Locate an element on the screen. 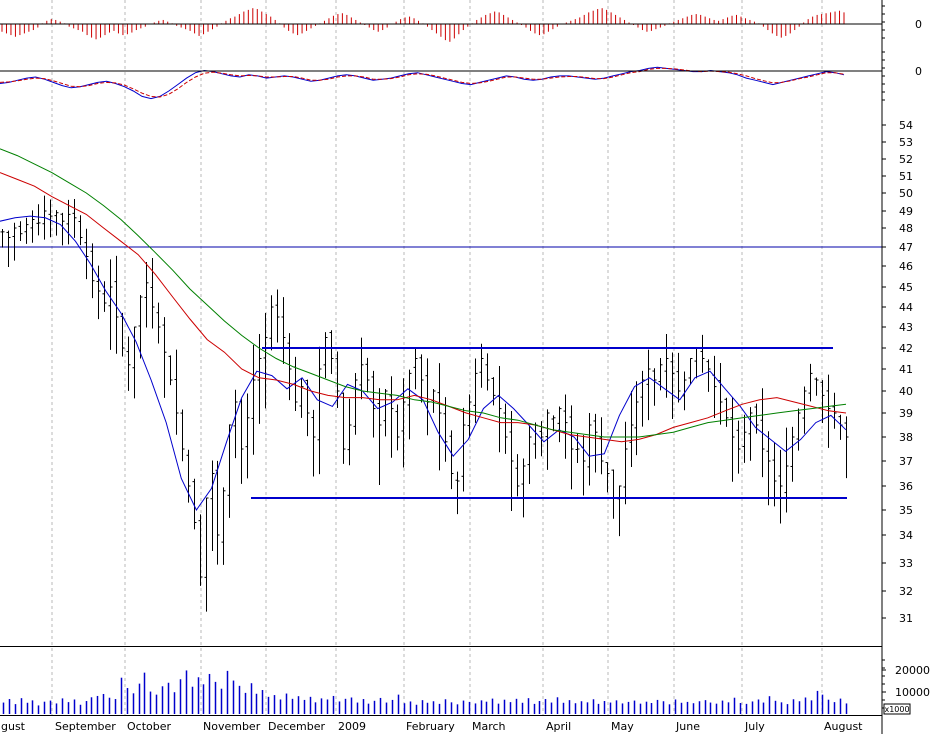 The image size is (932, 734). x-axis-label: 2009 is located at coordinates (352, 726).